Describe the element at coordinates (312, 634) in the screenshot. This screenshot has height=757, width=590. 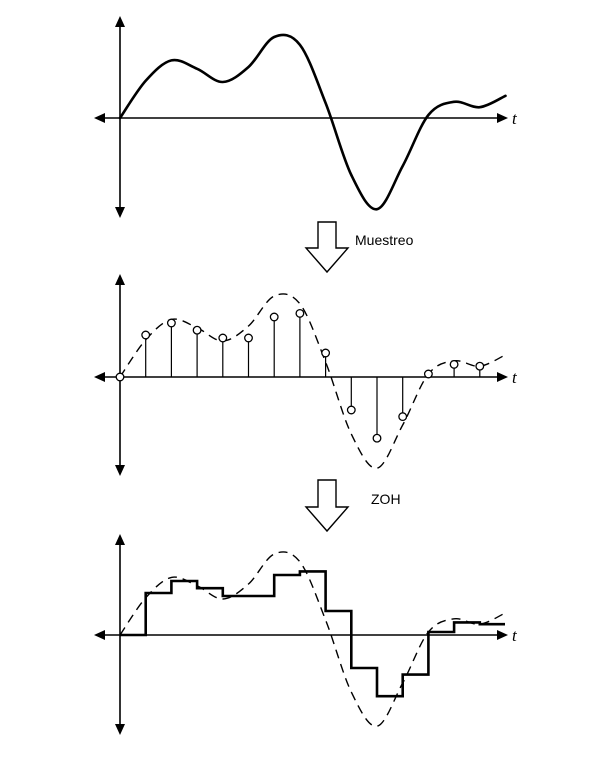
I see `zoh-staircase` at that location.